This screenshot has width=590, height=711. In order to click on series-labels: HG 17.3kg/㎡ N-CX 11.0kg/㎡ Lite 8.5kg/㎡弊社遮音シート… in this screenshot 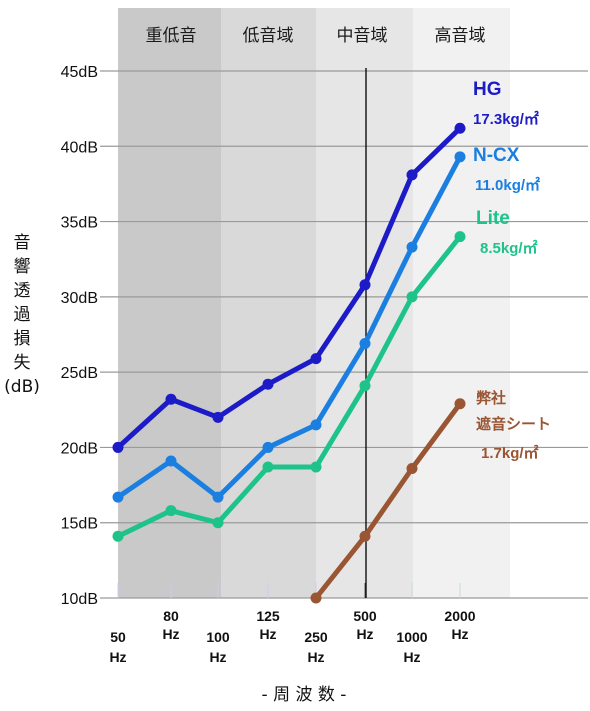, I will do `click(512, 270)`.